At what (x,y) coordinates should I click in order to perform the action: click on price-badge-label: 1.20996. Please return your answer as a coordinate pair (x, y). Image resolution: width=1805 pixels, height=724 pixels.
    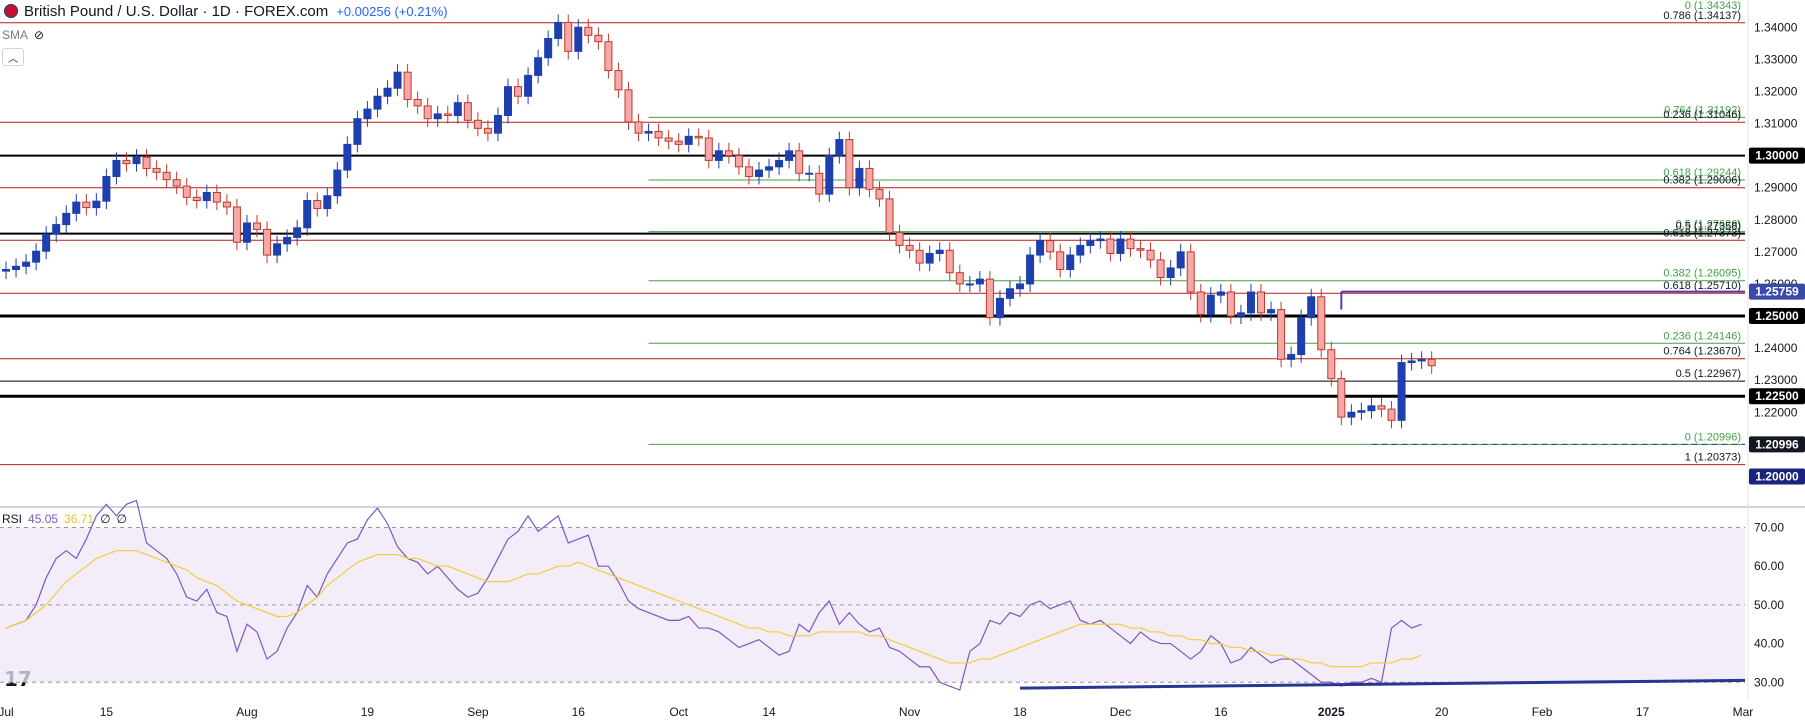
    Looking at the image, I should click on (1777, 444).